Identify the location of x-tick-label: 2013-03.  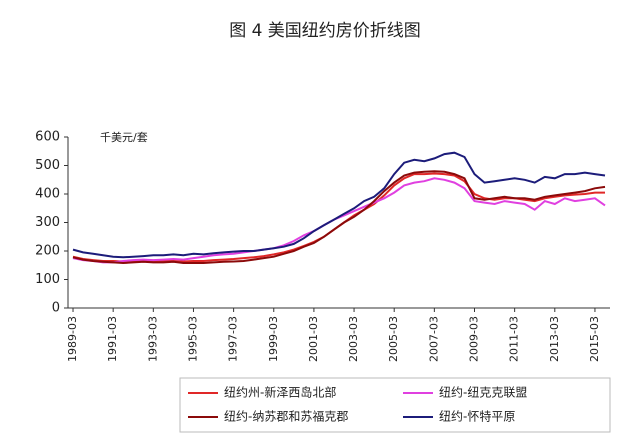
(554, 339).